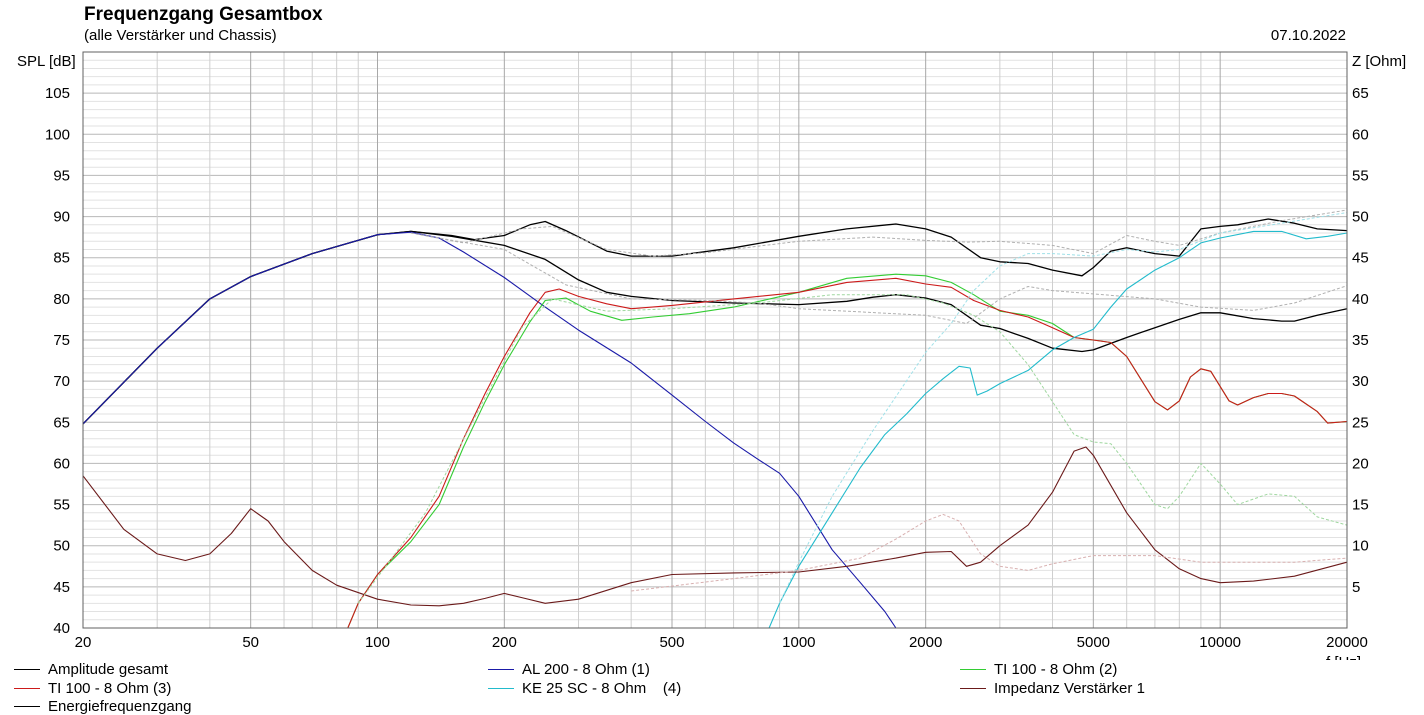  Describe the element at coordinates (1093, 642) in the screenshot. I see `x-tick-label: 5000` at that location.